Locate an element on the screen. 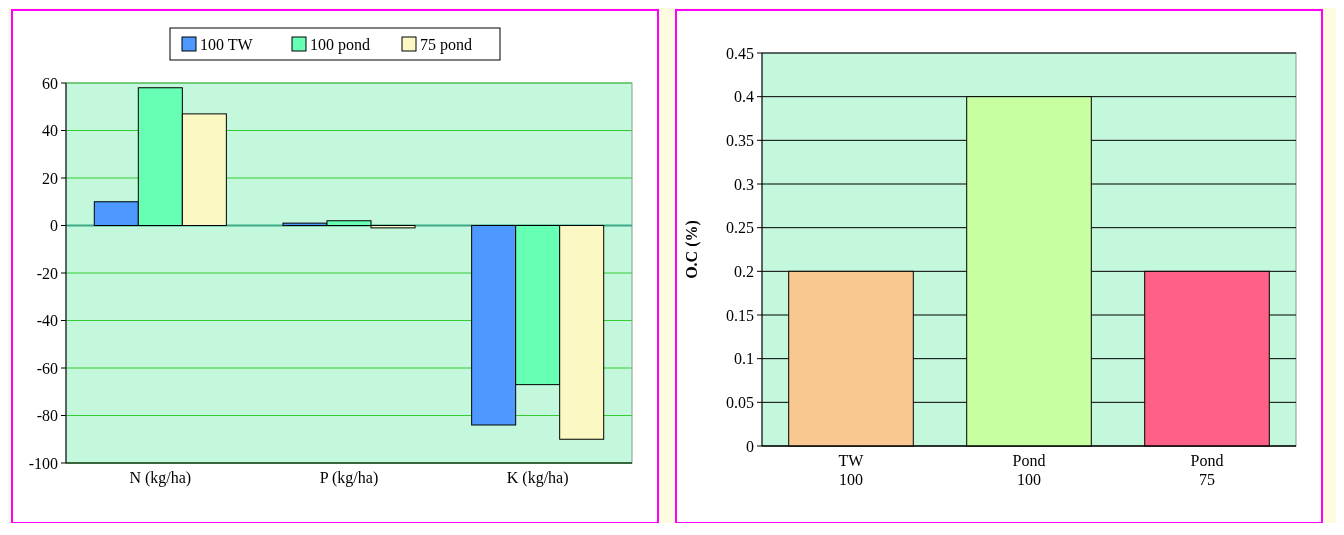 Image resolution: width=1344 pixels, height=535 pixels. y-tick-label: 0.4 is located at coordinates (744, 97).